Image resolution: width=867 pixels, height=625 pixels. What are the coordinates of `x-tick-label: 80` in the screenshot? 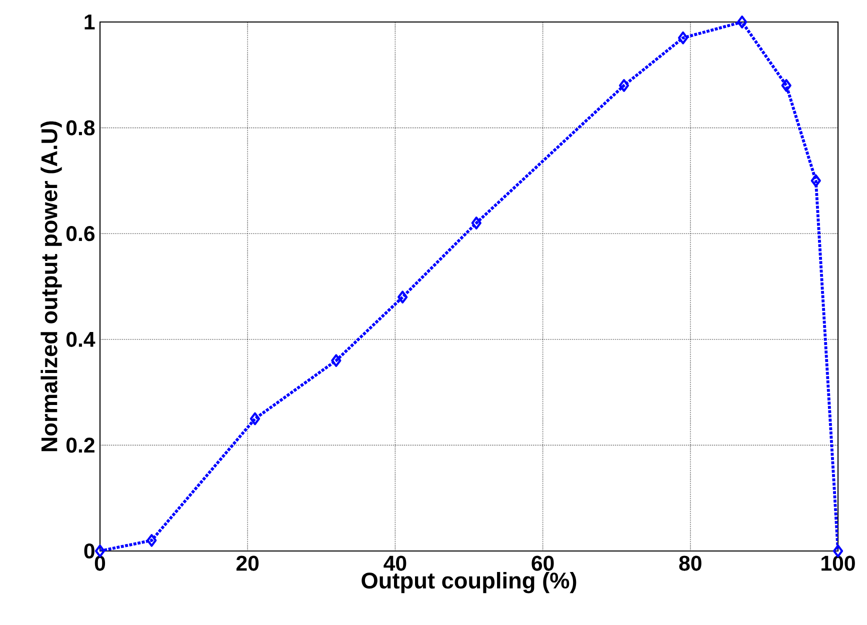 It's located at (690, 563).